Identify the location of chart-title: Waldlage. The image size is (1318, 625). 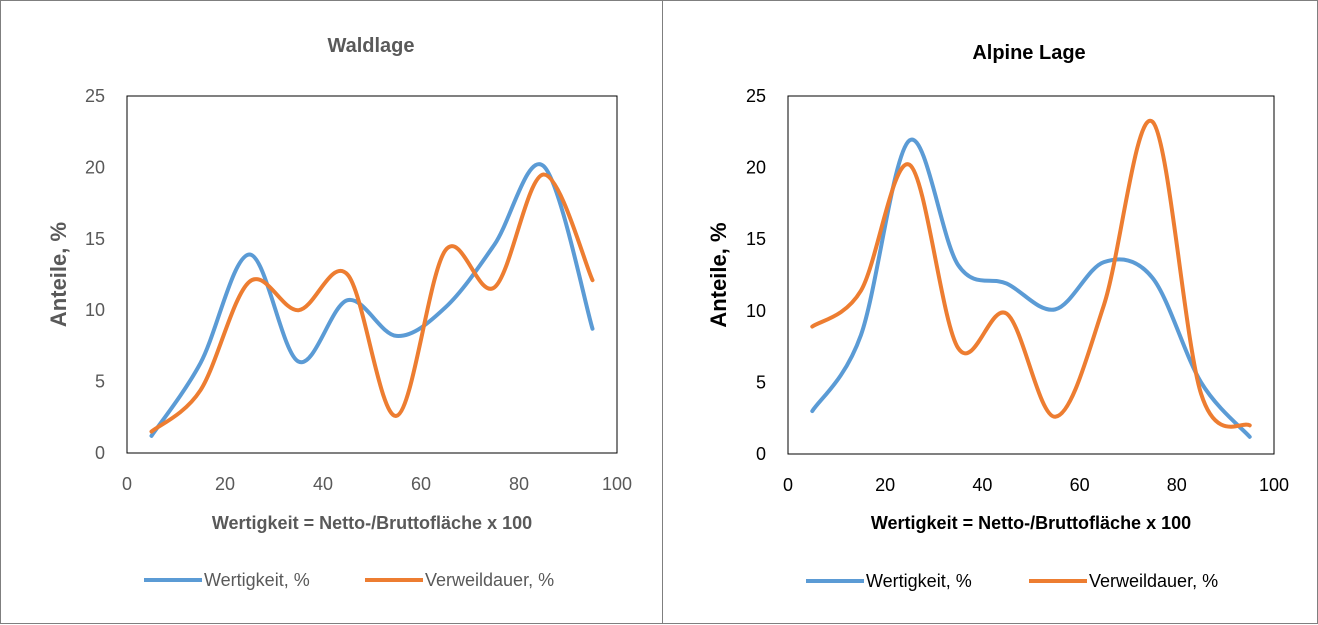
(370, 46).